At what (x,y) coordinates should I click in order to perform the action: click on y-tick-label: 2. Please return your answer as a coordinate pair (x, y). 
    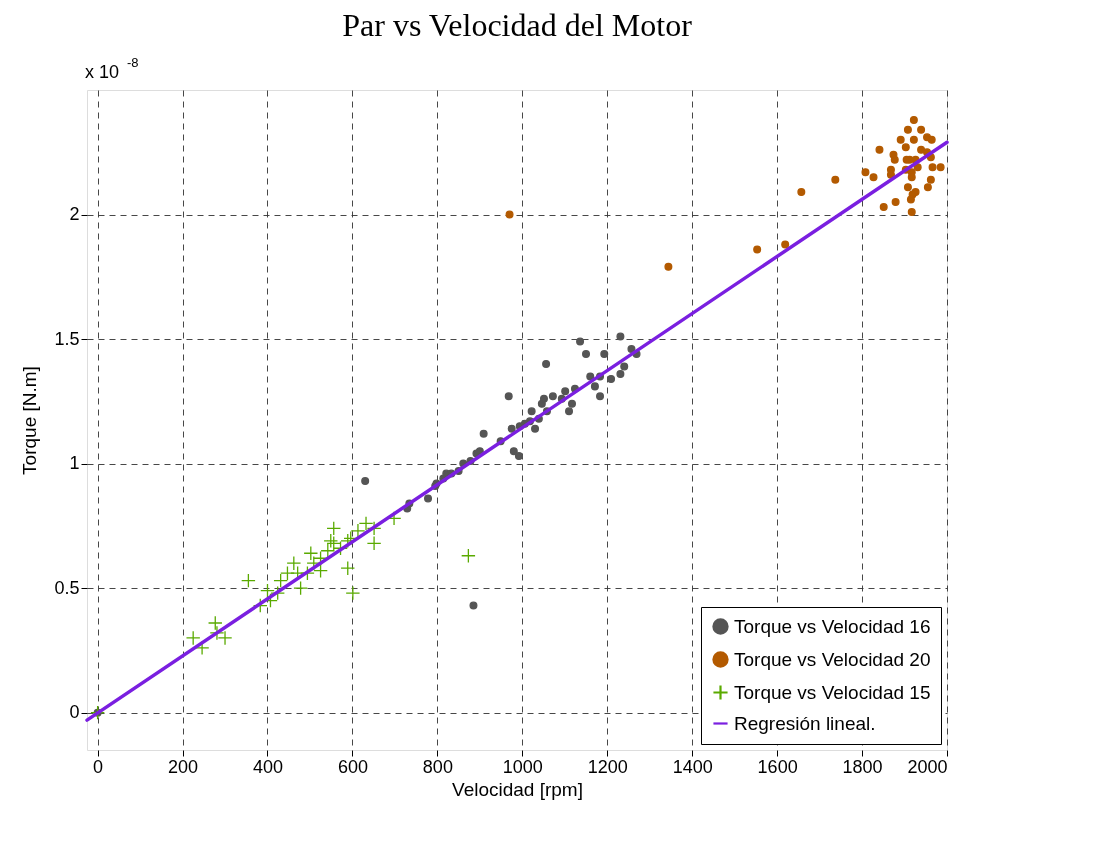
    Looking at the image, I should click on (74, 214).